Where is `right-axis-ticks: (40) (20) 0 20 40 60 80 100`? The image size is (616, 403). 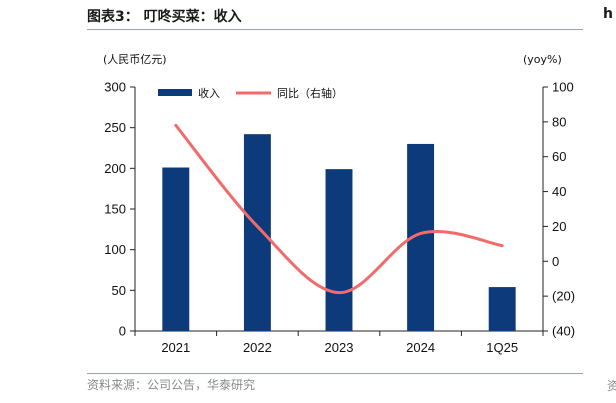
right-axis-ticks: (40) (20) 0 20 40 60 80 100 is located at coordinates (559, 209).